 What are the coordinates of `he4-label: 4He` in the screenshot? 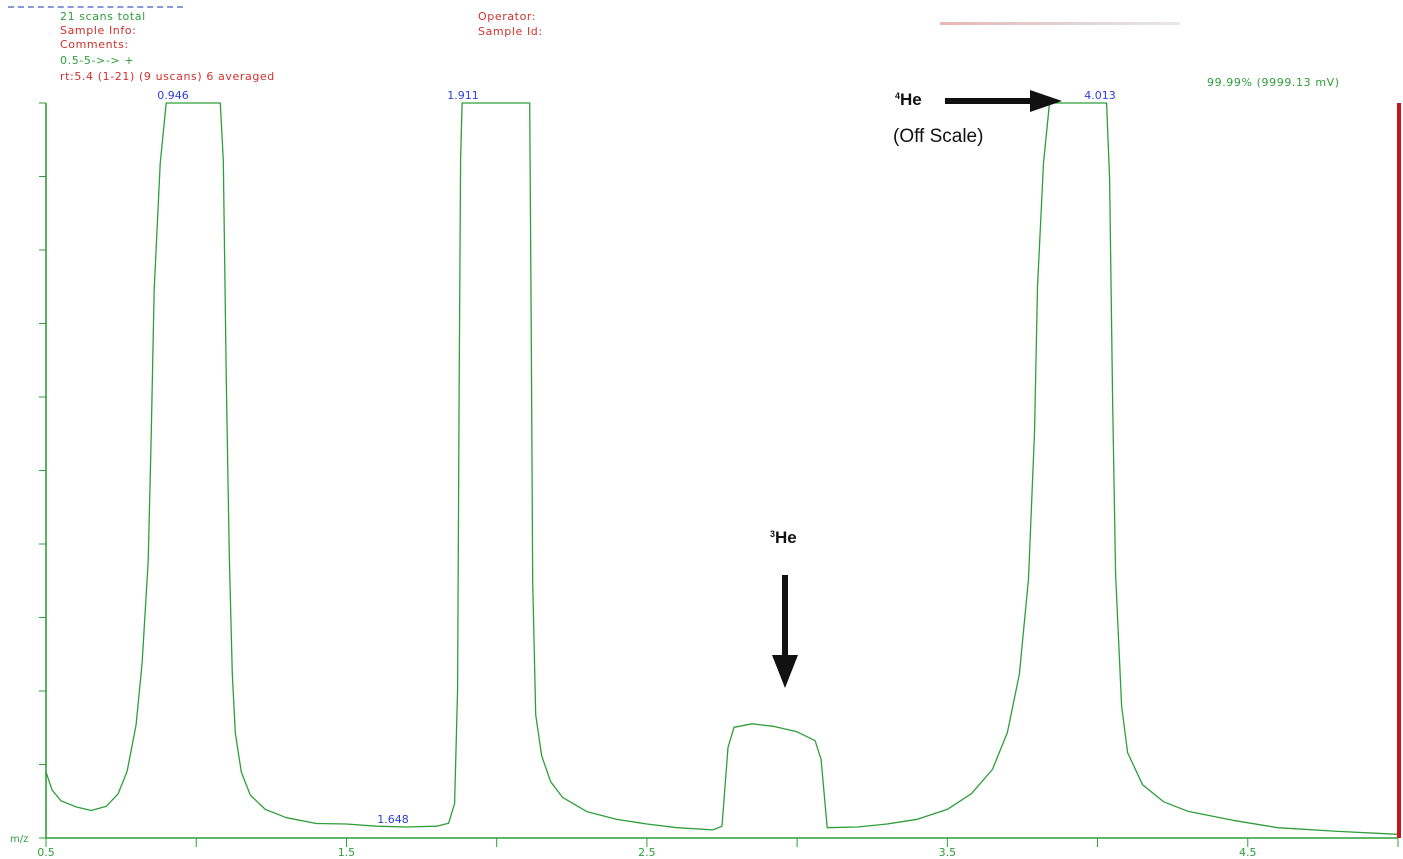 It's located at (908, 100).